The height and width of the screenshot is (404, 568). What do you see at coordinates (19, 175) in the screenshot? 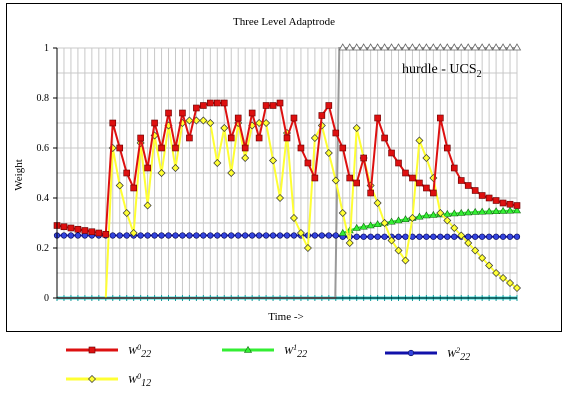
I see `y-axis-title: Weight` at bounding box center [19, 175].